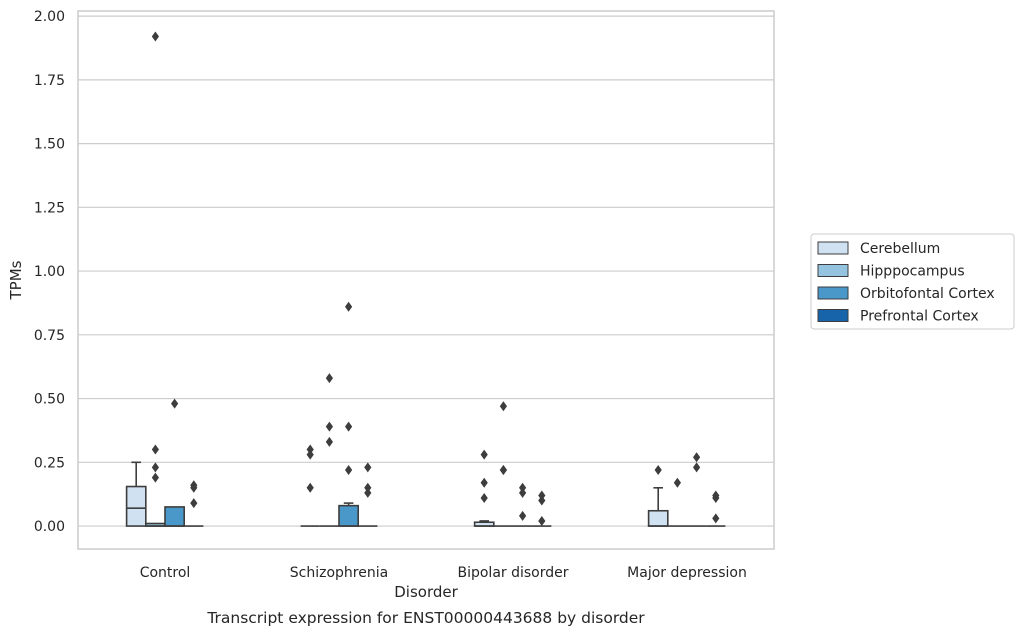 Image resolution: width=1023 pixels, height=636 pixels. I want to click on series-prefrontal-cortex, so click(455, 494).